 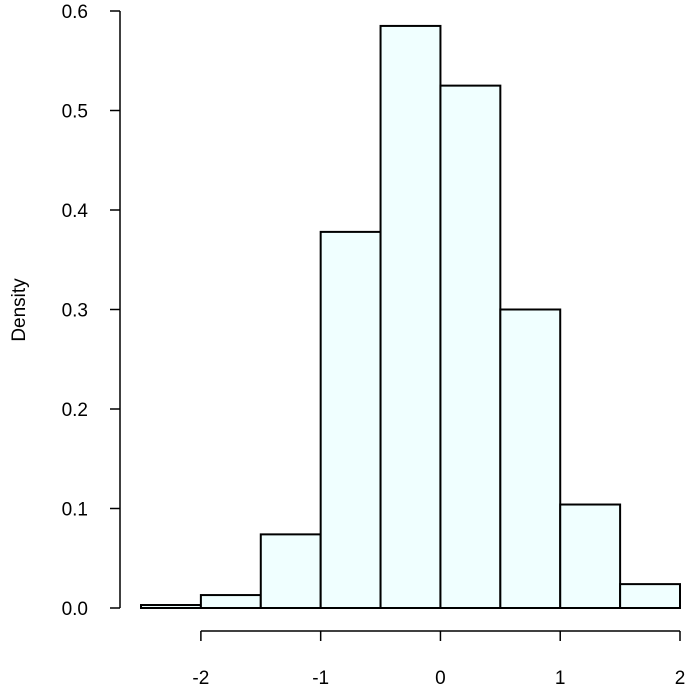 What do you see at coordinates (91, 311) in the screenshot?
I see `y-axis: 0.0 0.1 0.2 0.3 0.4 0.5 0.6` at bounding box center [91, 311].